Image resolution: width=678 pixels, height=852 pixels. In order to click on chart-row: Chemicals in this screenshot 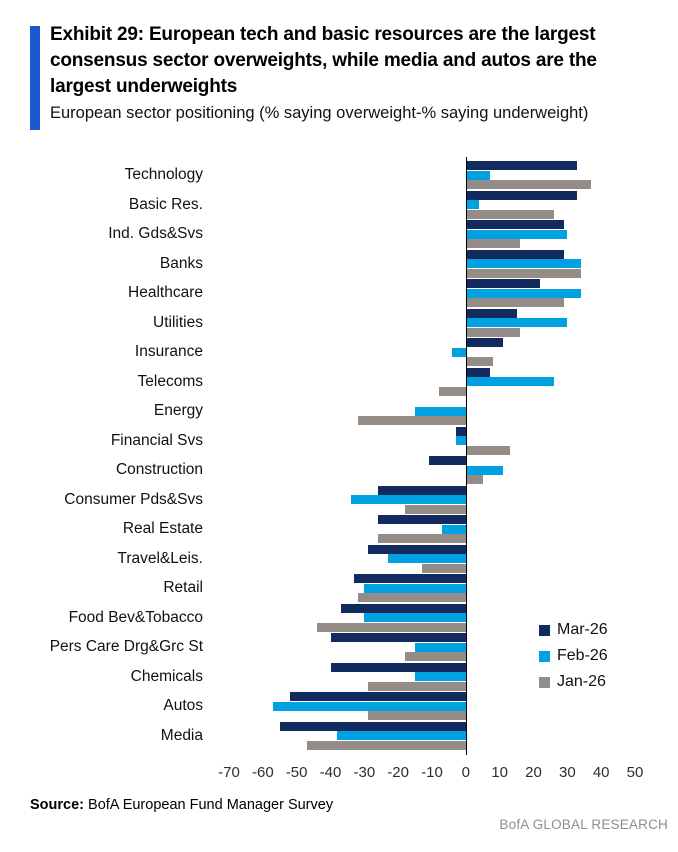, I will do `click(331, 677)`.